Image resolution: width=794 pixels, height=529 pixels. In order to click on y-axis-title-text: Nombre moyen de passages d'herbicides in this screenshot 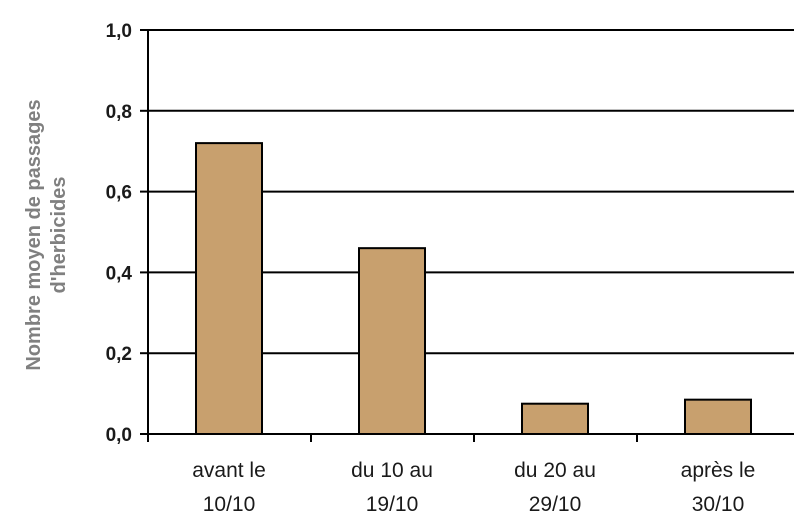, I will do `click(46, 234)`.